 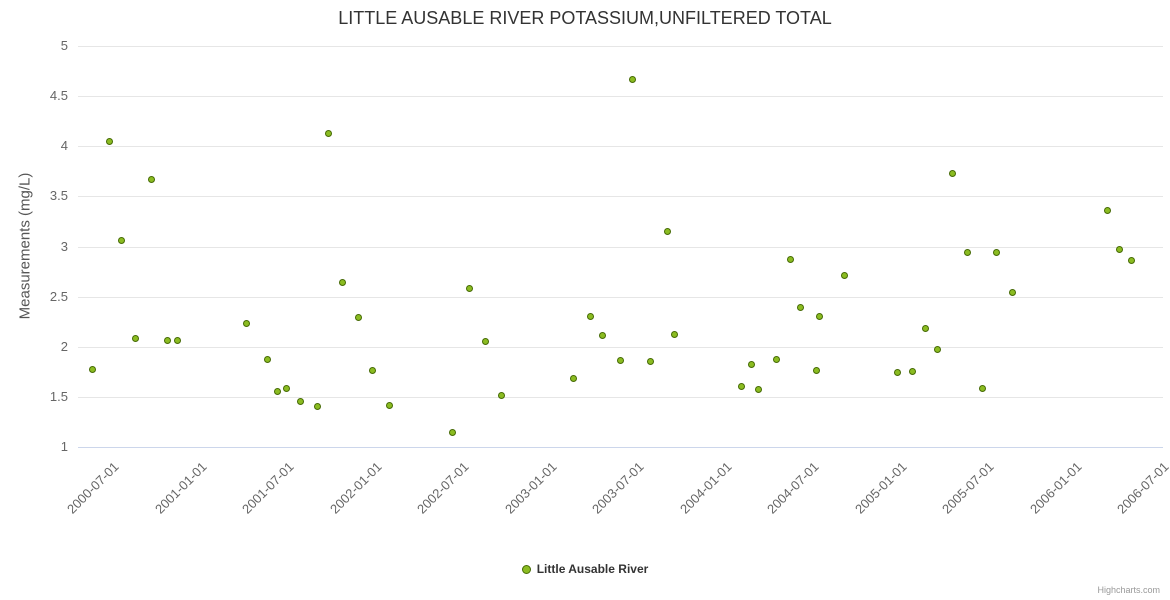 I want to click on y-tick-label: 2.5, so click(x=58, y=296).